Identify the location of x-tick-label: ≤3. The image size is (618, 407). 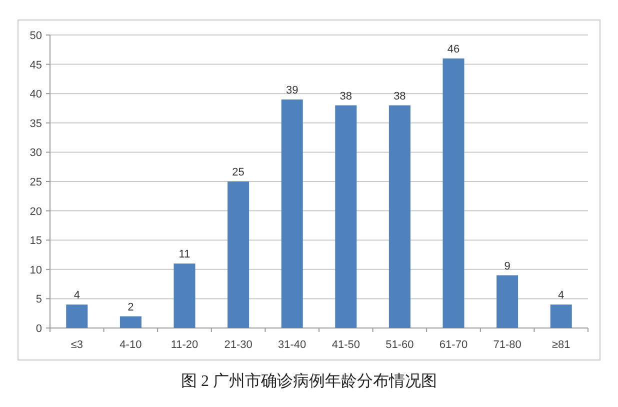
(76, 345).